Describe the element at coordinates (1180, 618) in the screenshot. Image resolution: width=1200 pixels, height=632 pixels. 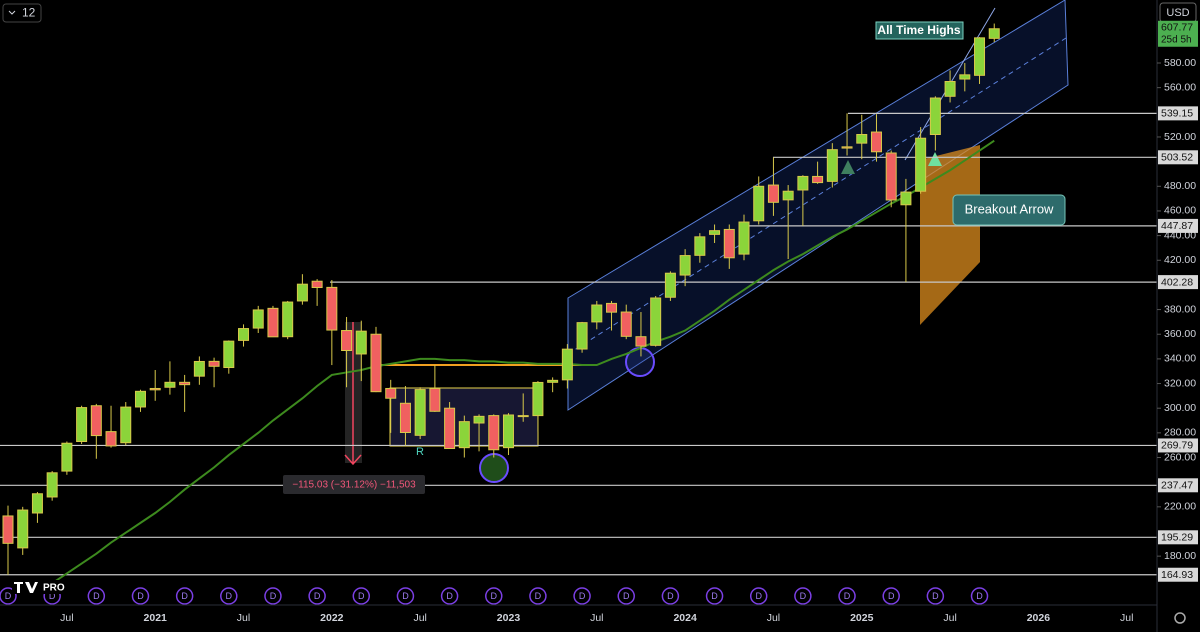
I see `settings-icon` at that location.